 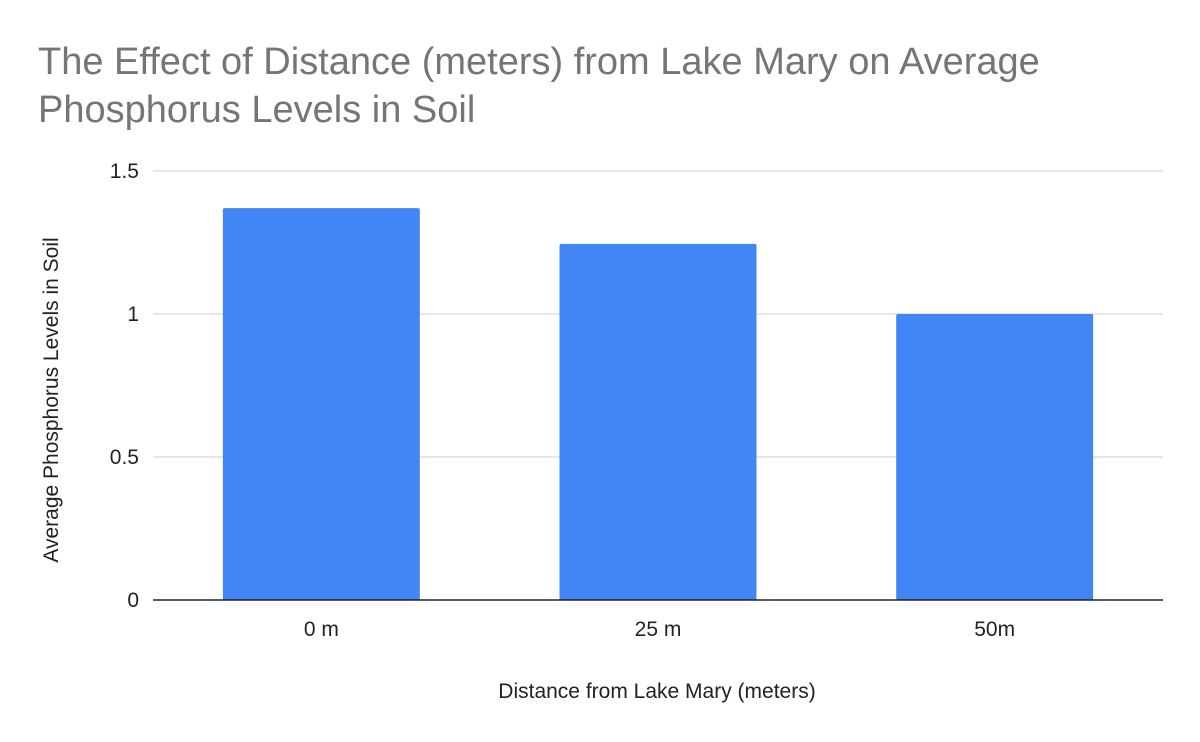 I want to click on y-axis-title: Average Phosphorus Levels in Soil, so click(x=51, y=399).